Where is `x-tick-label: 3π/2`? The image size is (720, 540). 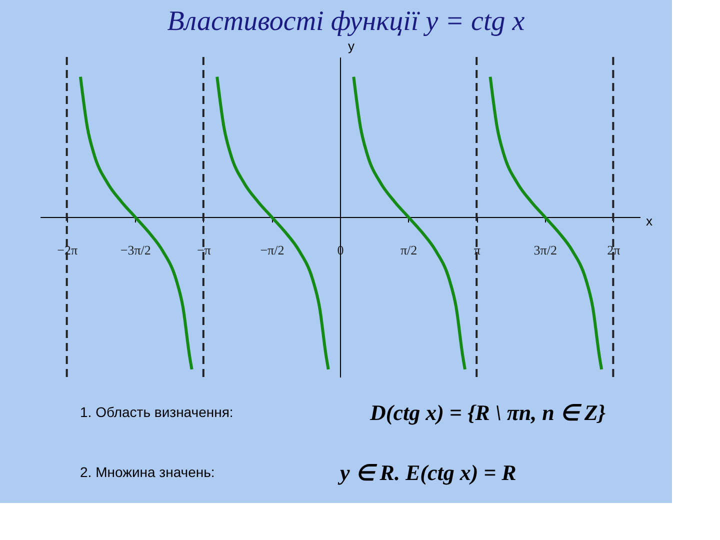 x-tick-label: 3π/2 is located at coordinates (545, 250).